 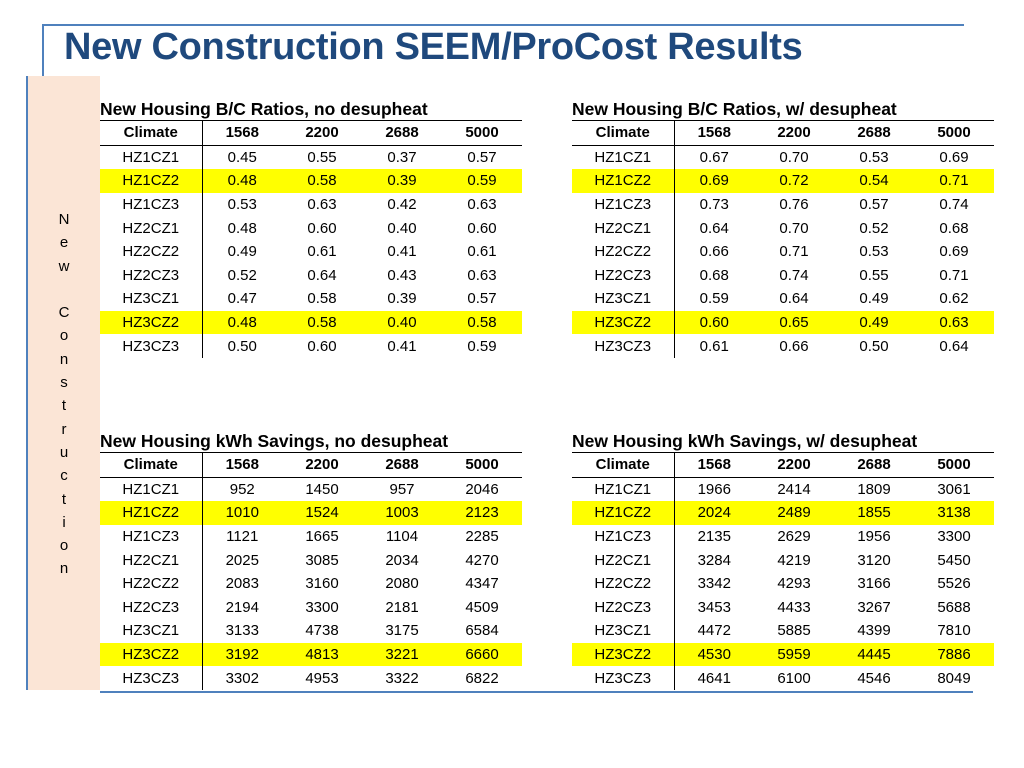 I want to click on header-row: Climate 1568 2200 2688 5000, so click(x=311, y=465).